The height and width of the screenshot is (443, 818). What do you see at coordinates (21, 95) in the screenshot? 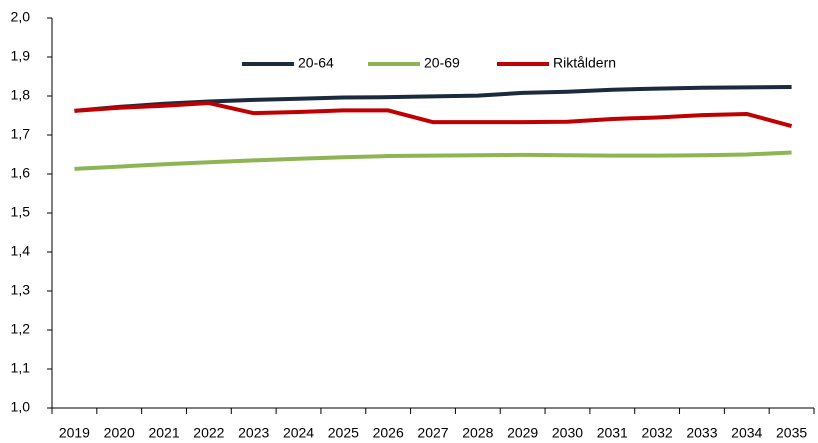
I see `y-tick-label: 1,8` at bounding box center [21, 95].